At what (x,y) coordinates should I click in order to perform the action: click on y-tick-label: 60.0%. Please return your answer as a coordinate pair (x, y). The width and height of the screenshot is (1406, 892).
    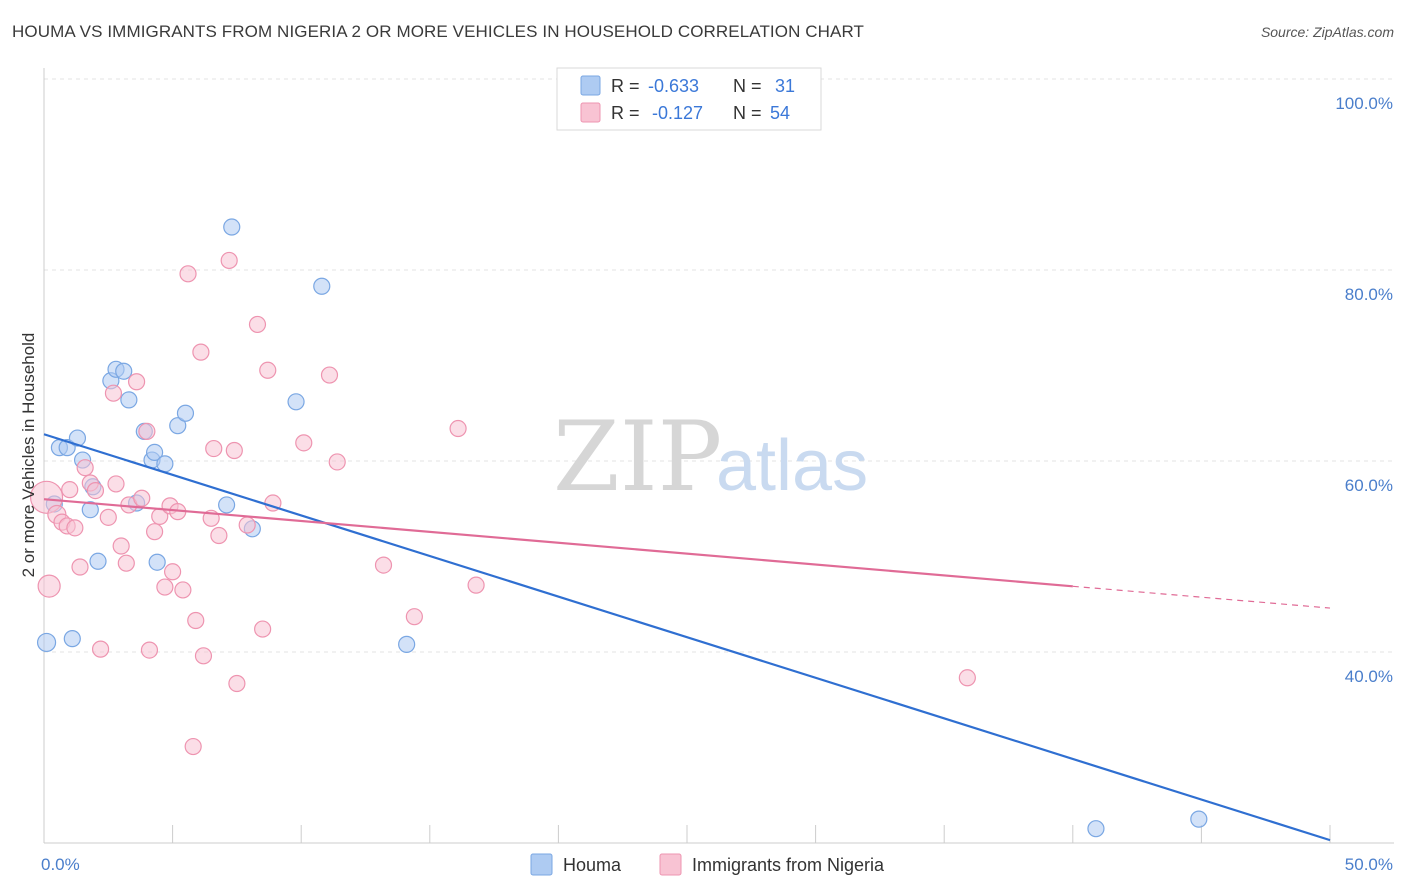
    Looking at the image, I should click on (1369, 485).